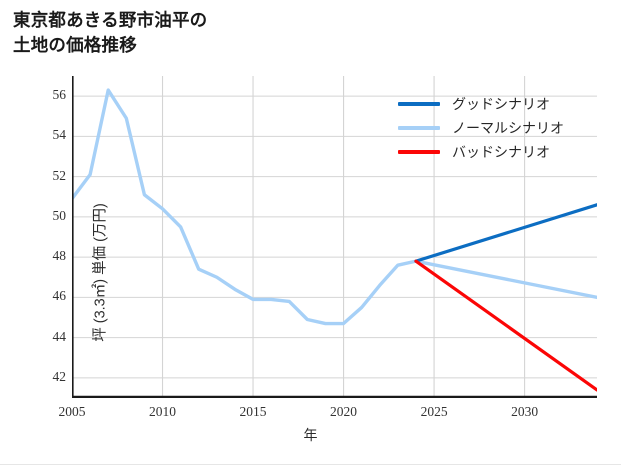 The width and height of the screenshot is (621, 465). What do you see at coordinates (505, 233) in the screenshot?
I see `series-line-good` at bounding box center [505, 233].